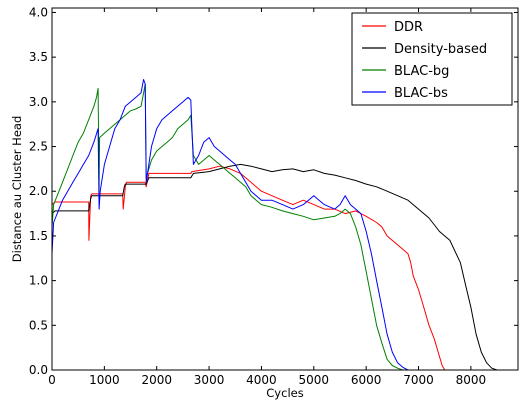 This screenshot has width=519, height=402. I want to click on x-tick-label: 2000, so click(156, 380).